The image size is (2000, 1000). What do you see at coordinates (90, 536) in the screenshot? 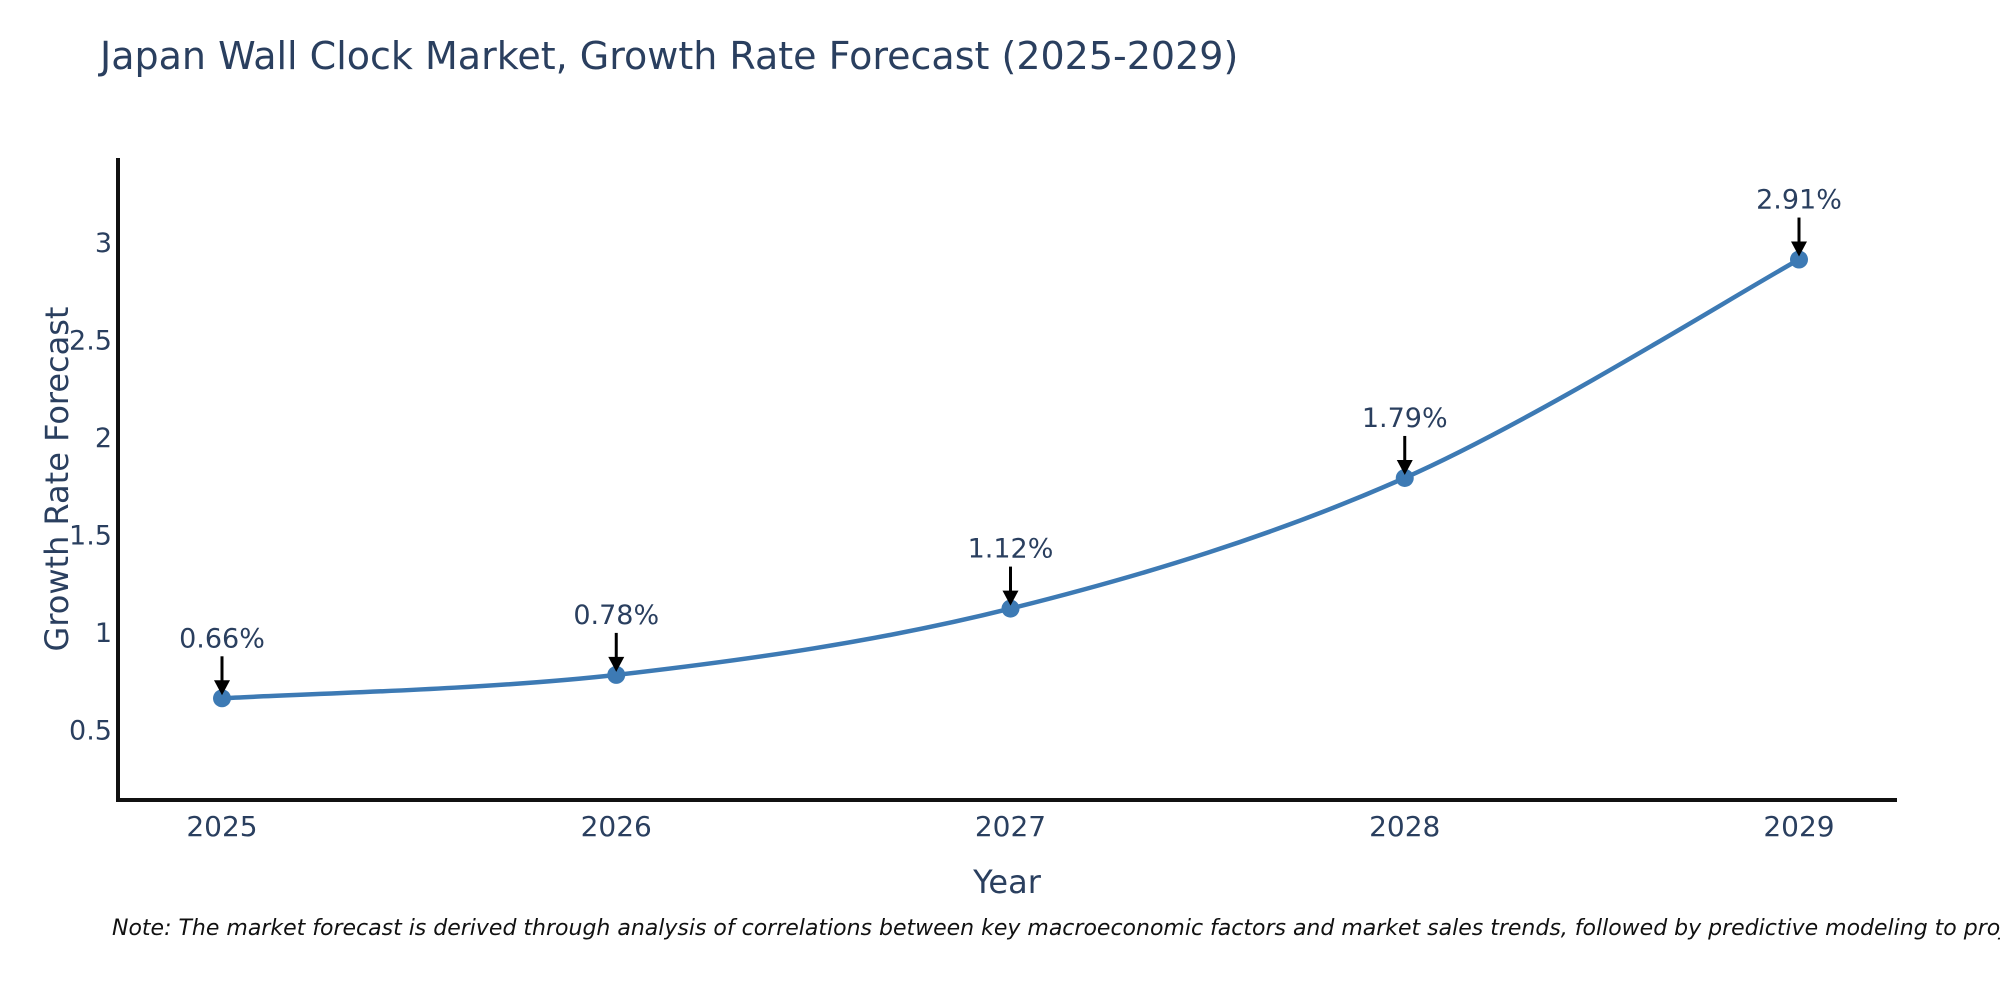
I see `y-tick-label: 1.5` at bounding box center [90, 536].